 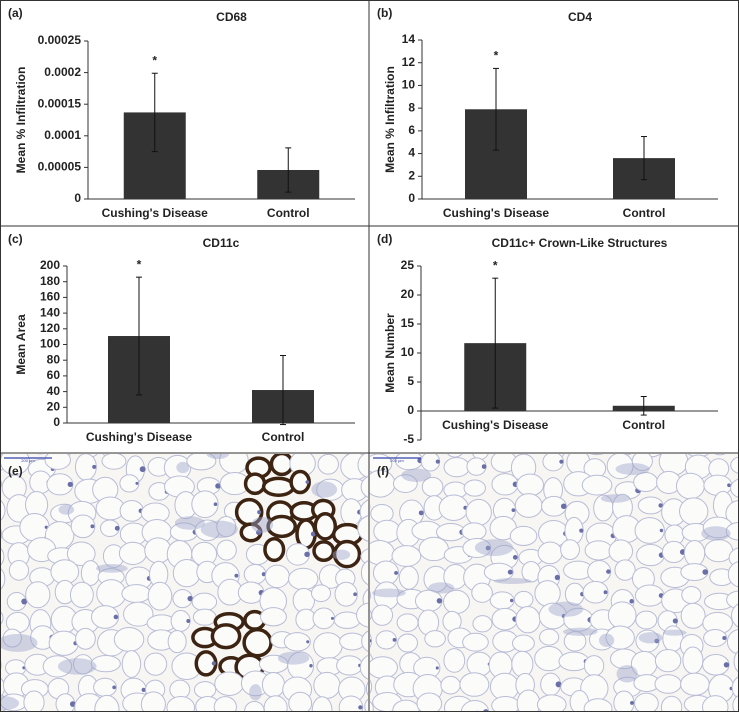 I want to click on y-tick-label: 140, so click(x=50, y=312).